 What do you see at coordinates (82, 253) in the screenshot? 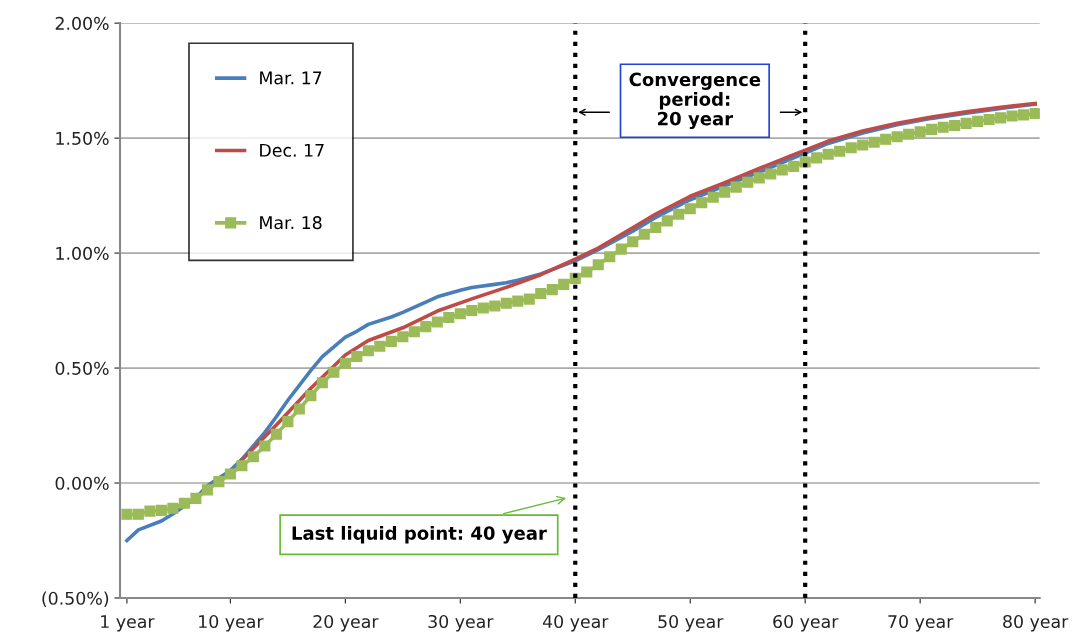
I see `y-tick-label: 1.00%` at bounding box center [82, 253].